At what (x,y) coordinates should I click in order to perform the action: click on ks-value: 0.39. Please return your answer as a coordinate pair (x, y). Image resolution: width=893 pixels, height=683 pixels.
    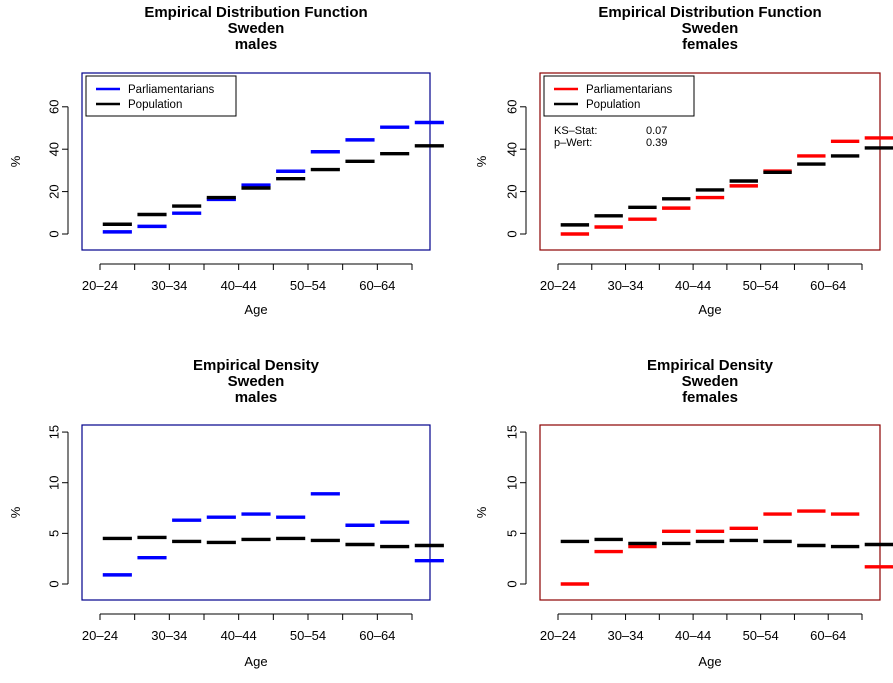
    Looking at the image, I should click on (656, 143).